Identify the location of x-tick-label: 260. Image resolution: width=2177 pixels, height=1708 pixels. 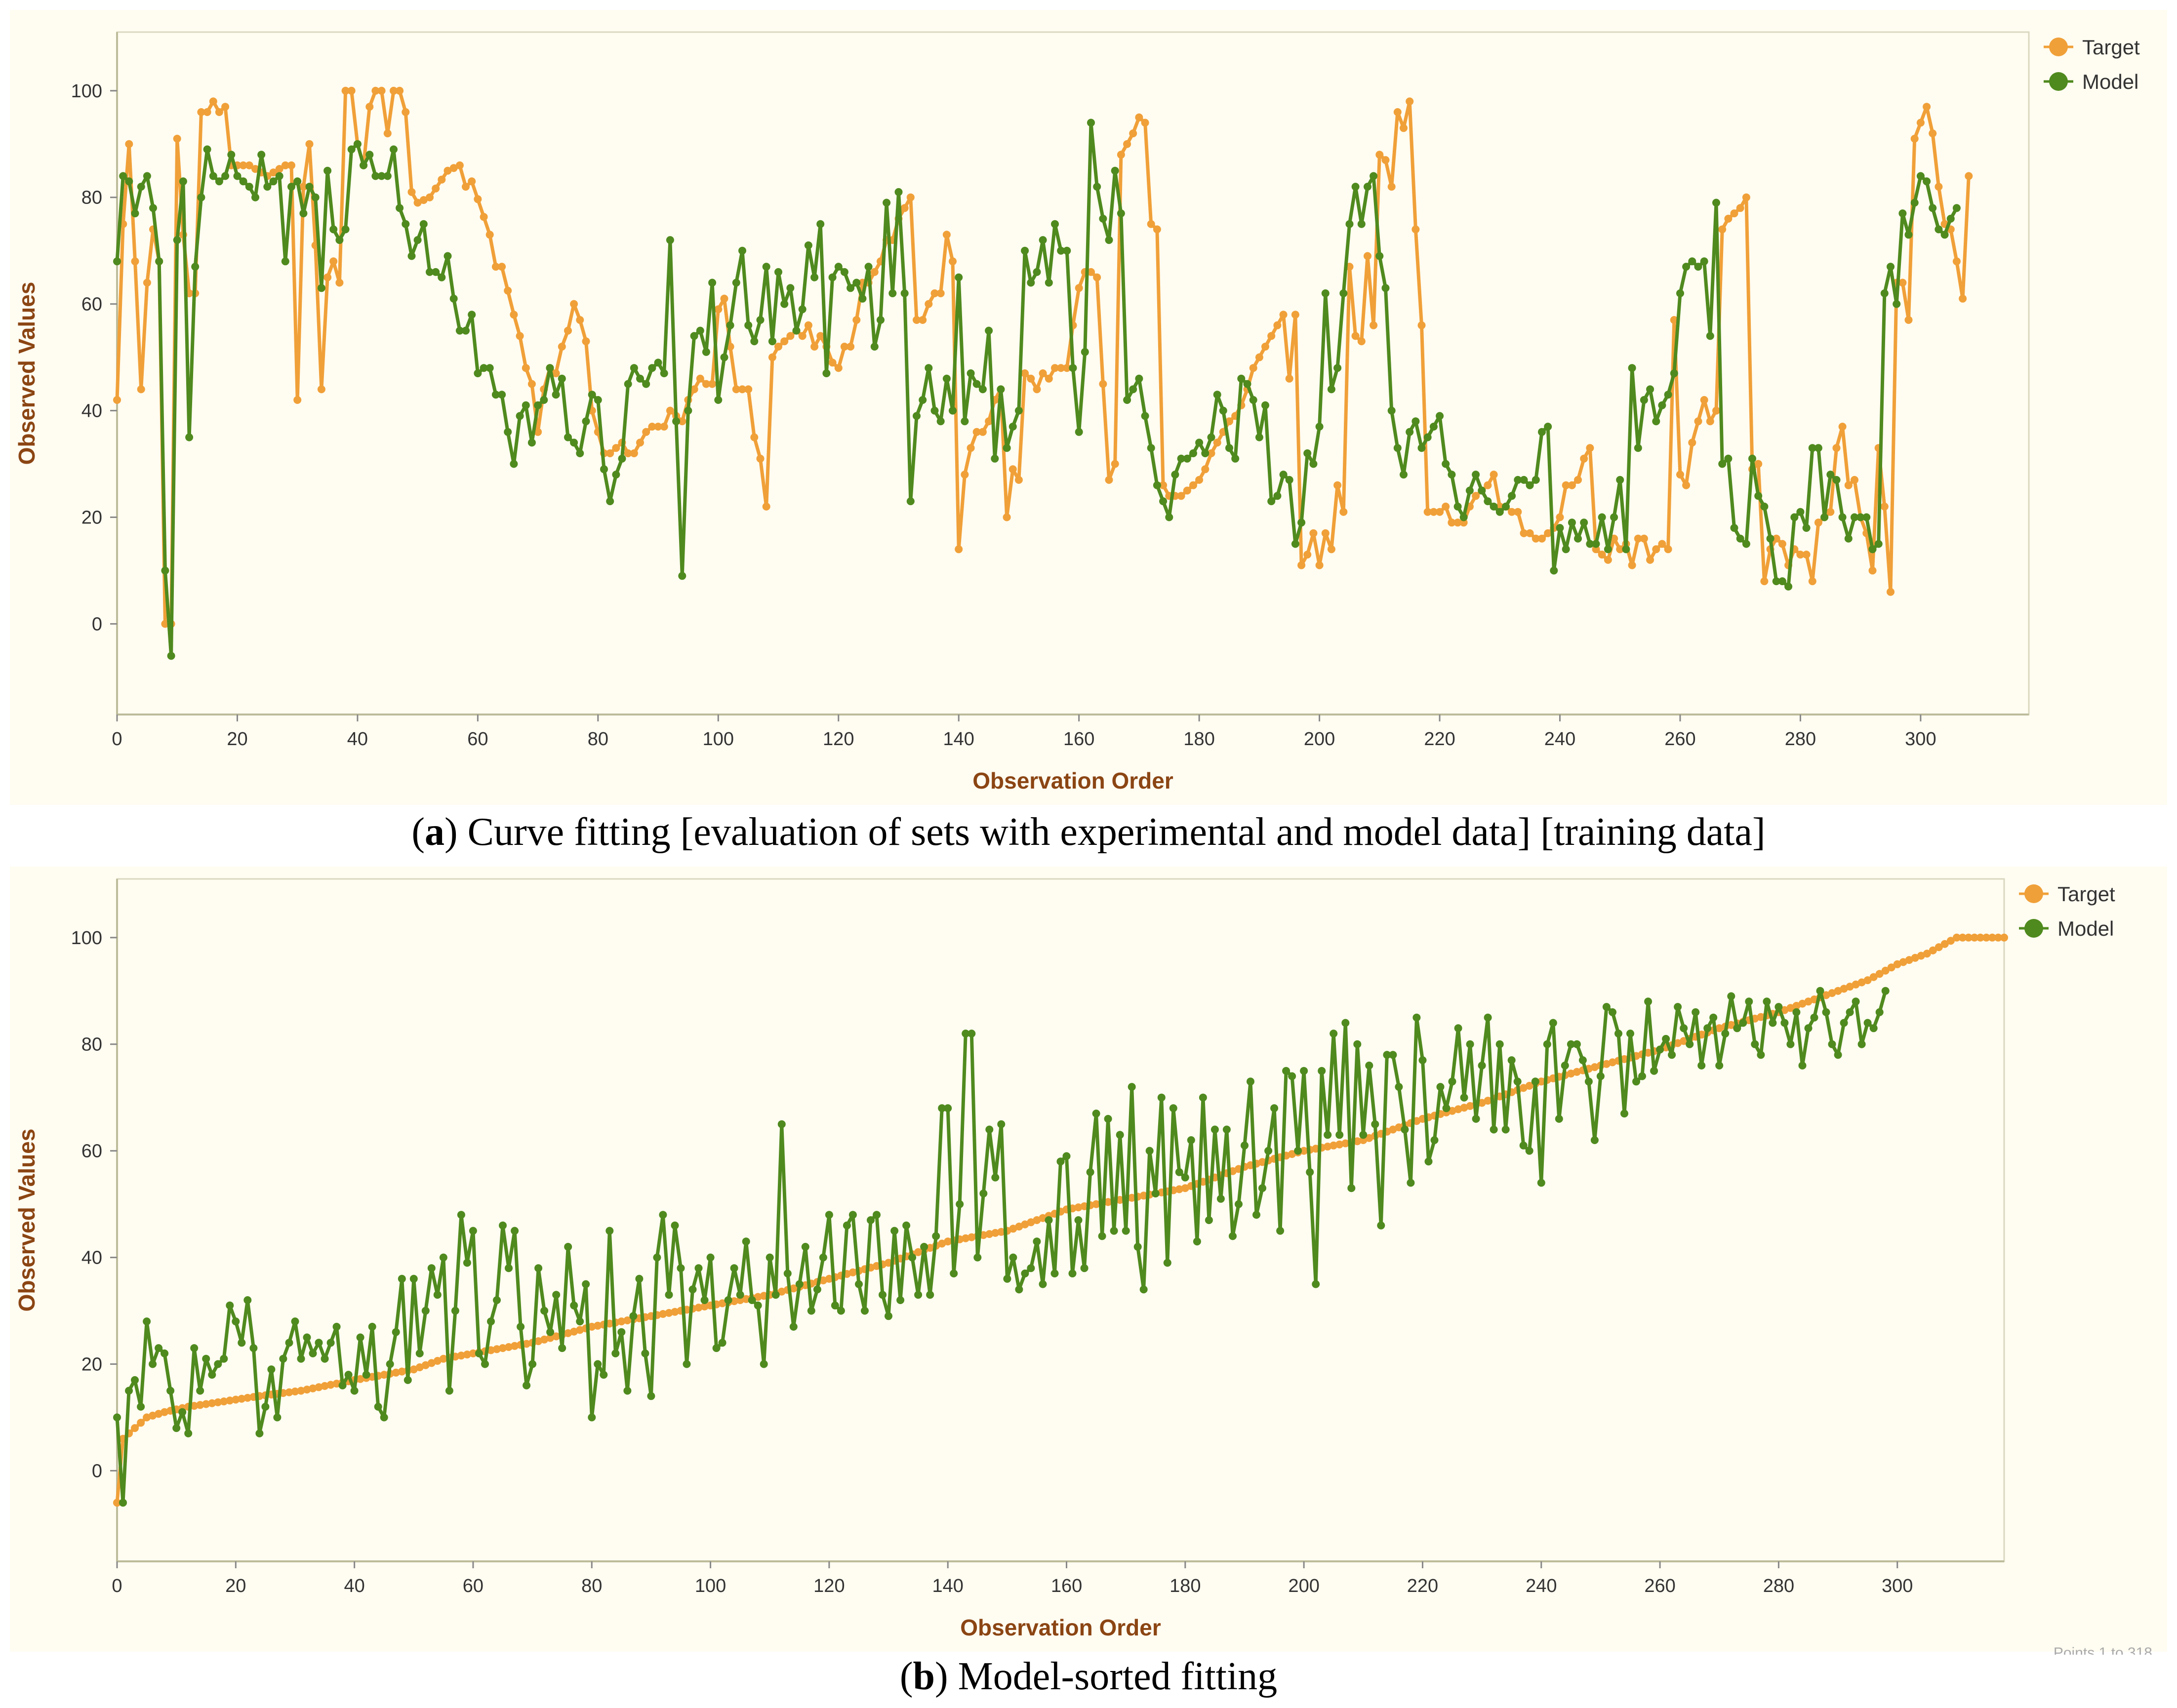
(1659, 1586).